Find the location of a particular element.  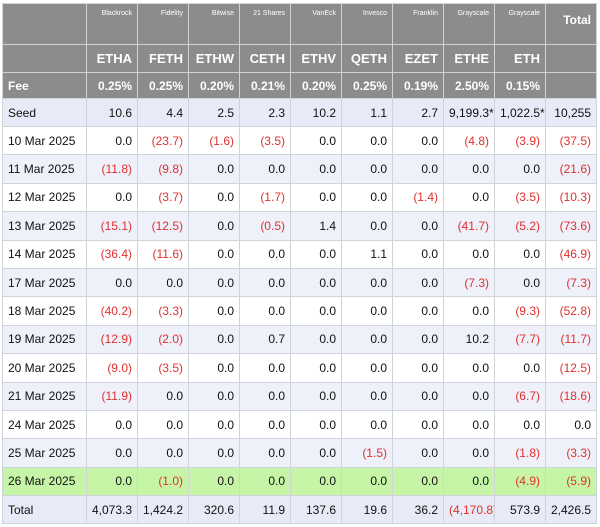

issuer-header: Fidelity is located at coordinates (163, 24).